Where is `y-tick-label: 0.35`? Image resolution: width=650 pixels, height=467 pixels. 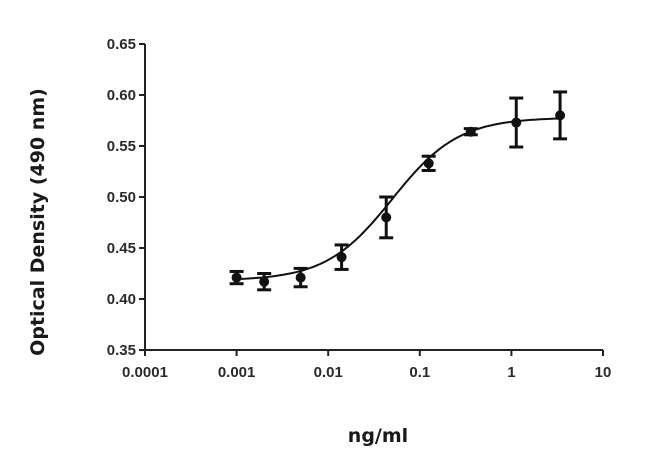 y-tick-label: 0.35 is located at coordinates (121, 350).